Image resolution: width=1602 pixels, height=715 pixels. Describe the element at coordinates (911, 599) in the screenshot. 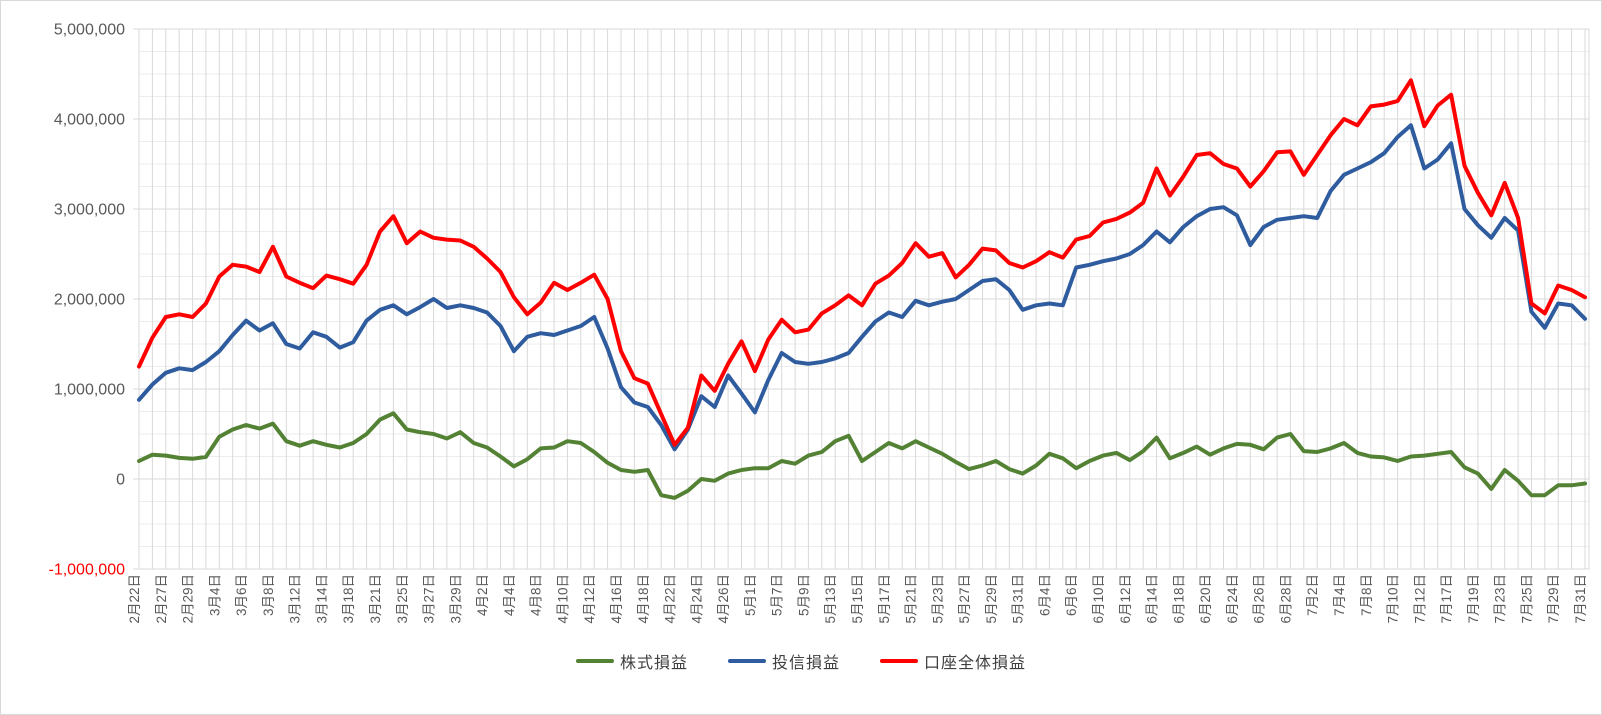

I see `x-axis-tick-label: 5月21日` at that location.